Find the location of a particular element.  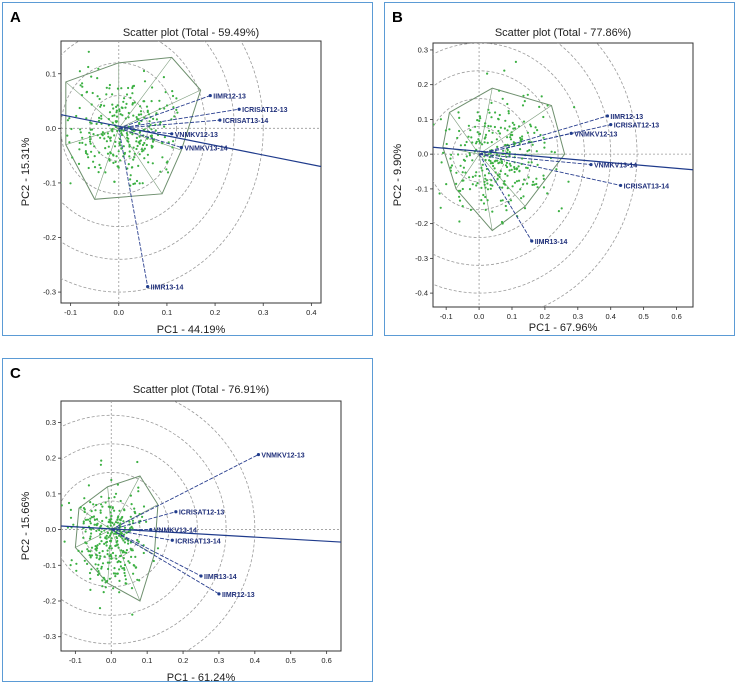

x-tick-label: 0.4 is located at coordinates (311, 312).